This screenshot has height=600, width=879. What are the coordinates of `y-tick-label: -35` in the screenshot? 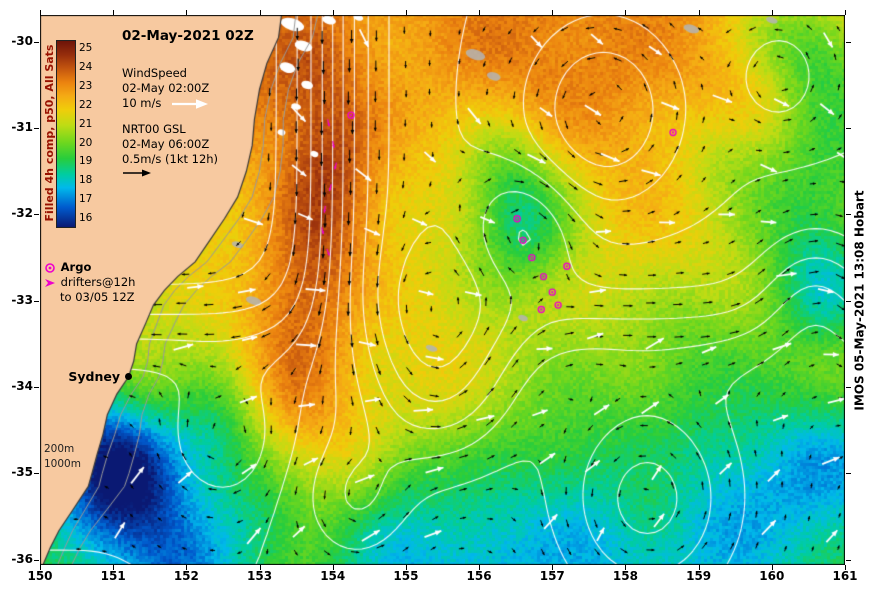 It's located at (22, 472).